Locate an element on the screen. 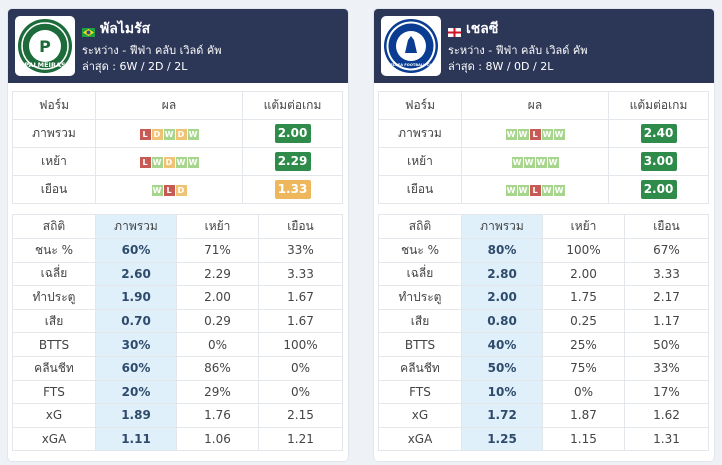 This screenshot has width=722, height=465. ppg-badge: 2.40 is located at coordinates (658, 133).